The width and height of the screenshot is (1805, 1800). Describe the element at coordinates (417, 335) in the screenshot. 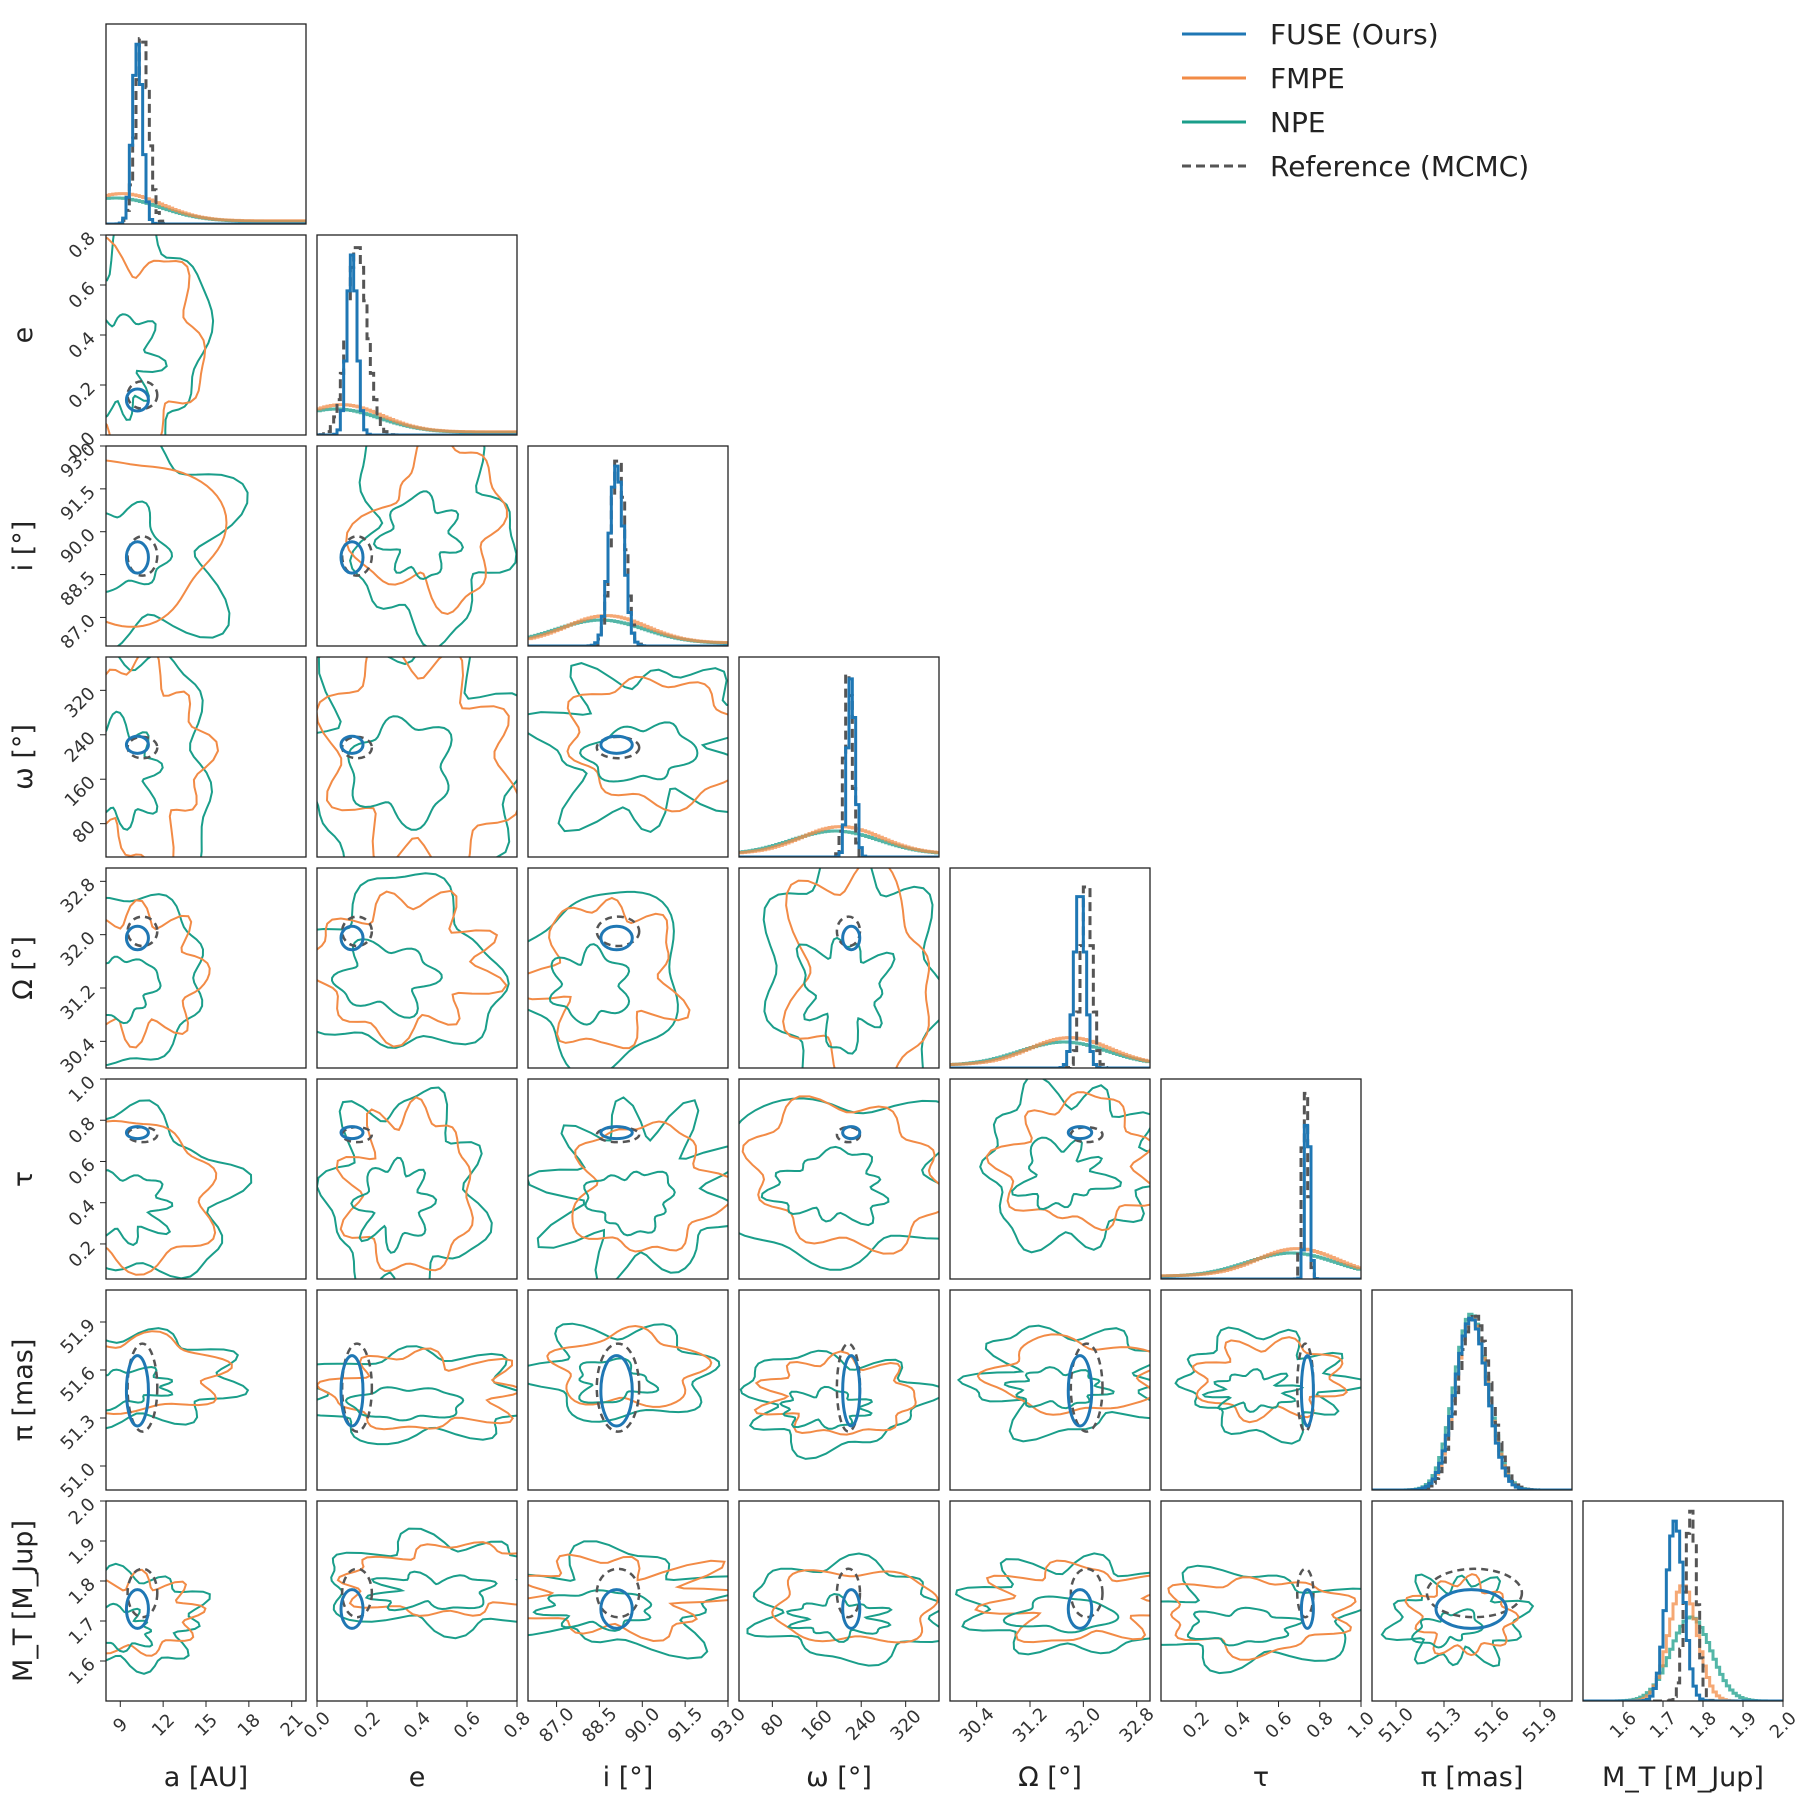

I see `diag-frame-e` at that location.